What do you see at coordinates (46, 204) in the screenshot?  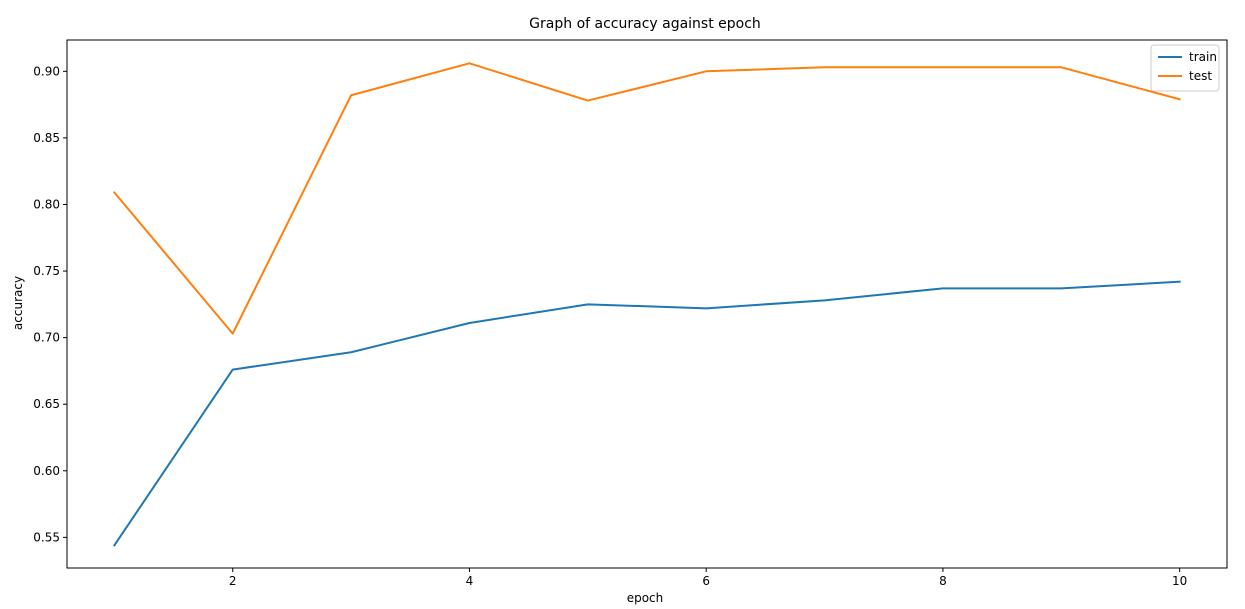 I see `y-tick-label: 0.80` at bounding box center [46, 204].